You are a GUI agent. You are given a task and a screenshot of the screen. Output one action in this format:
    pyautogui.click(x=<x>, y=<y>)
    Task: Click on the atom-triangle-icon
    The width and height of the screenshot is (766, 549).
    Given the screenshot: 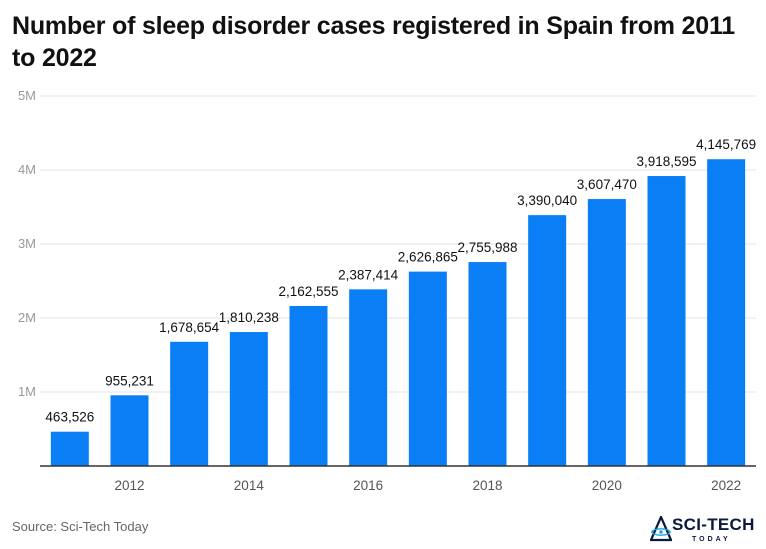 What is the action you would take?
    pyautogui.click(x=661, y=529)
    